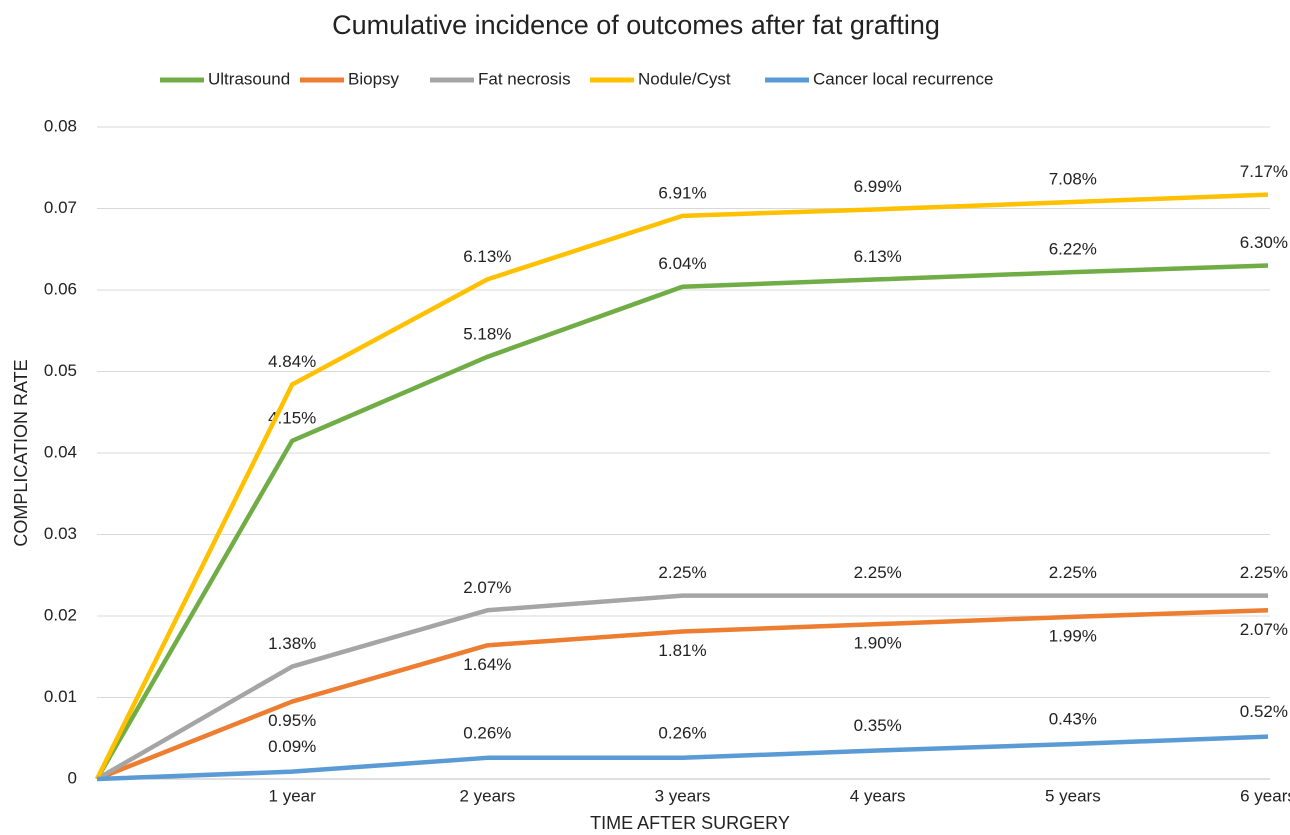  Describe the element at coordinates (60, 696) in the screenshot. I see `y-tick-label: 0.01` at that location.